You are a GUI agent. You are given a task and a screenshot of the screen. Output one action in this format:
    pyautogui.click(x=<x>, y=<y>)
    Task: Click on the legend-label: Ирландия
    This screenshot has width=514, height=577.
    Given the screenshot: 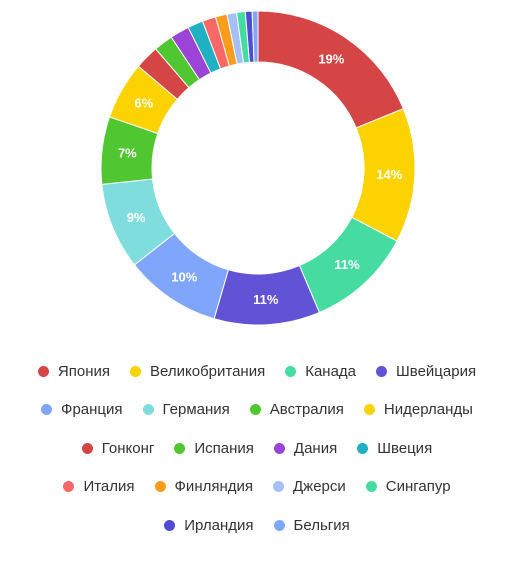 What is the action you would take?
    pyautogui.click(x=219, y=525)
    